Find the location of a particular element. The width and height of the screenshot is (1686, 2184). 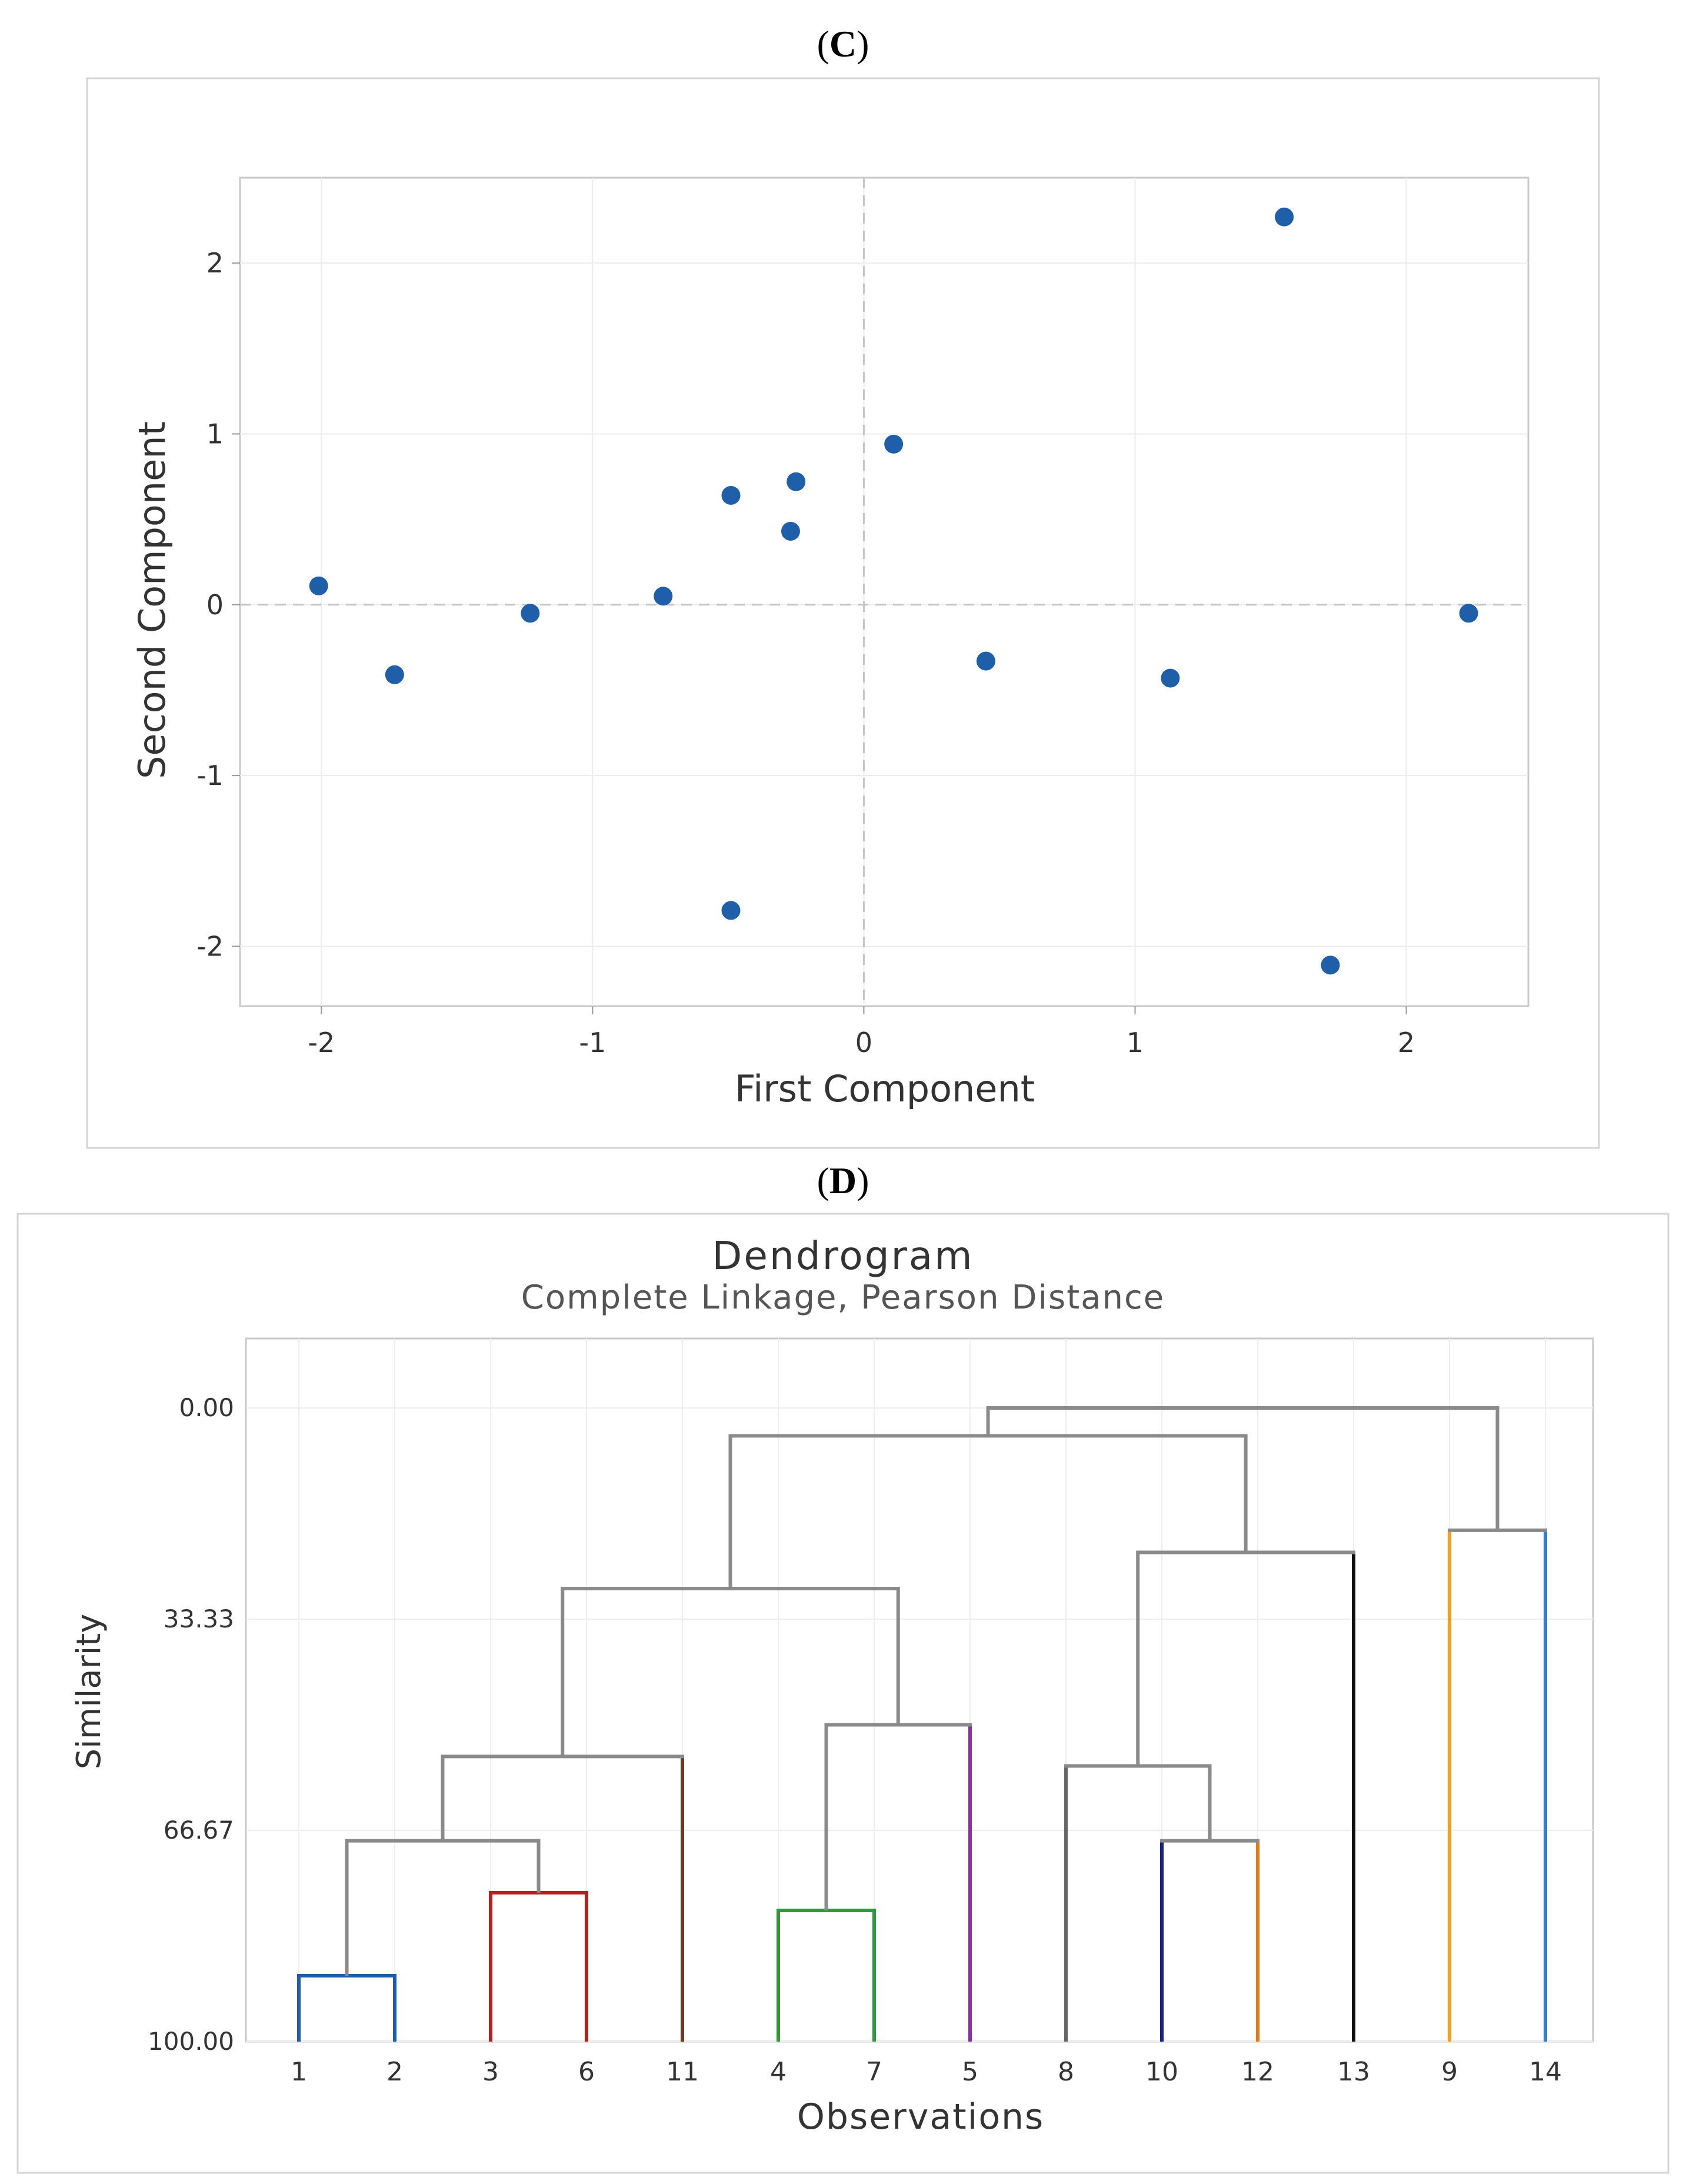

y-tick-label: -2 is located at coordinates (210, 946).